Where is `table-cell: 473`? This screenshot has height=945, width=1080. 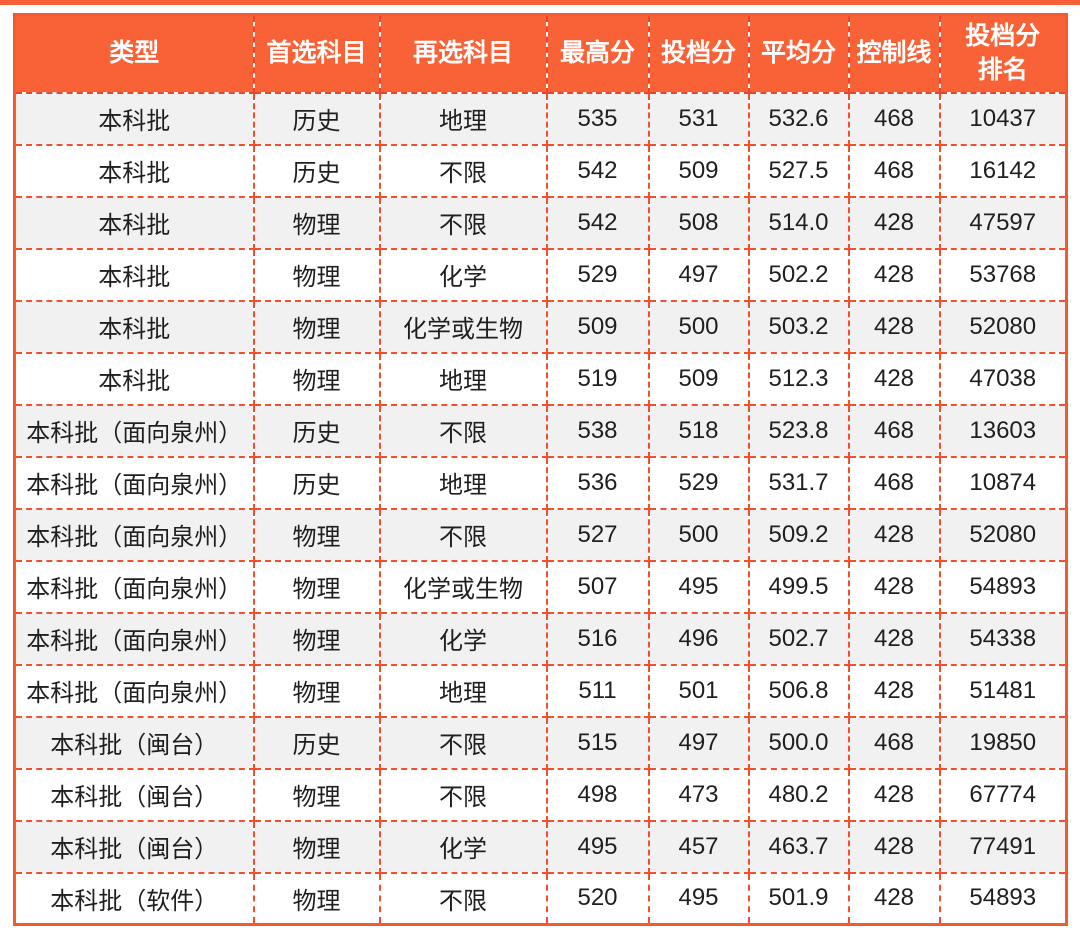
table-cell: 473 is located at coordinates (698, 794).